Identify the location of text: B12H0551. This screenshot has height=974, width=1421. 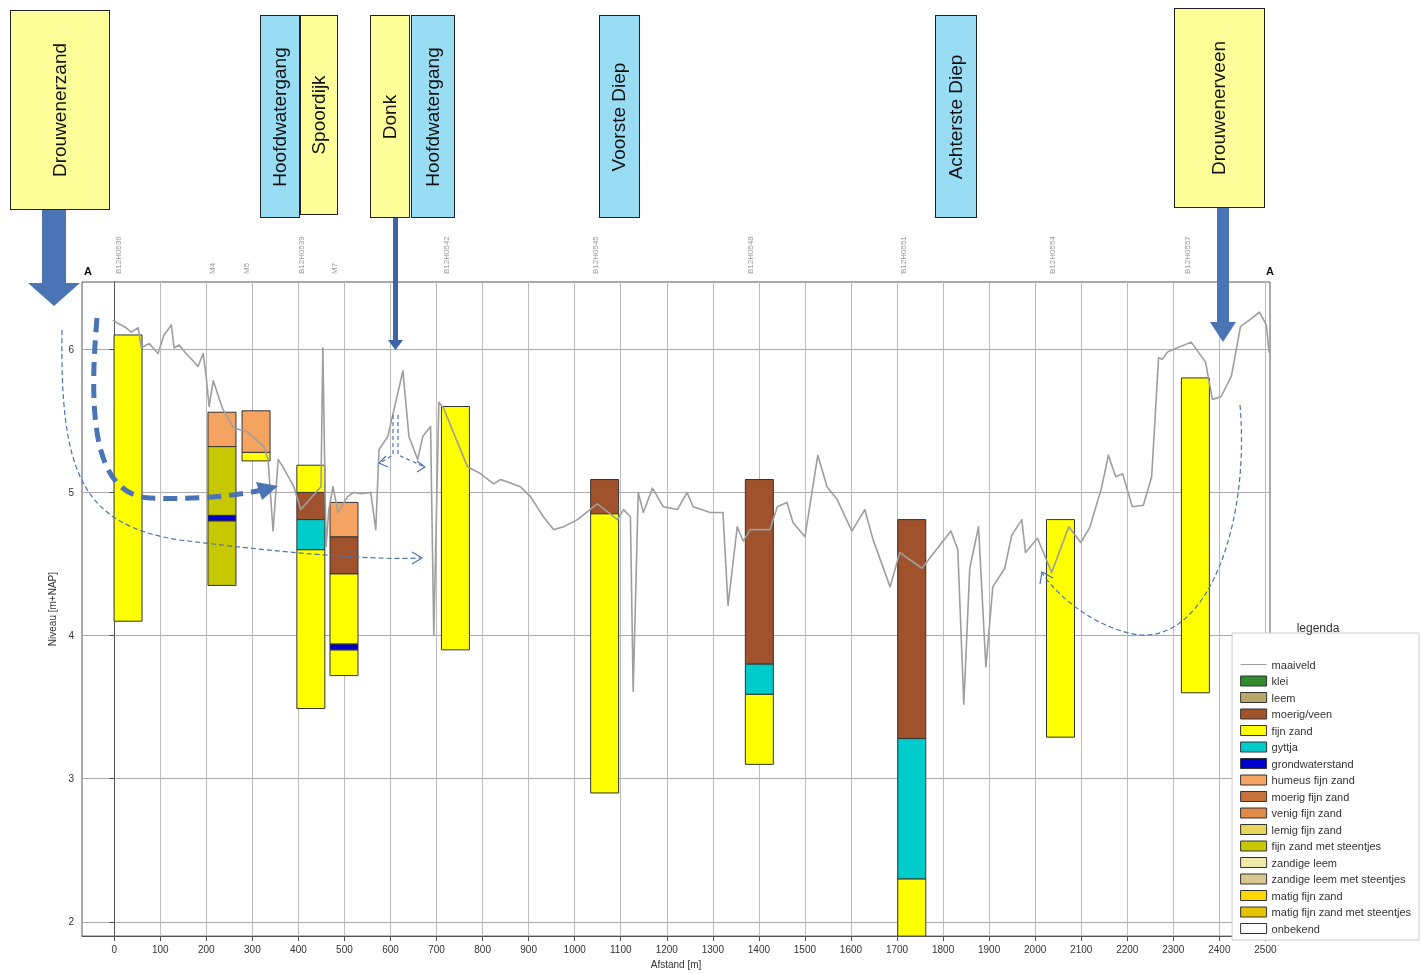
(903, 254).